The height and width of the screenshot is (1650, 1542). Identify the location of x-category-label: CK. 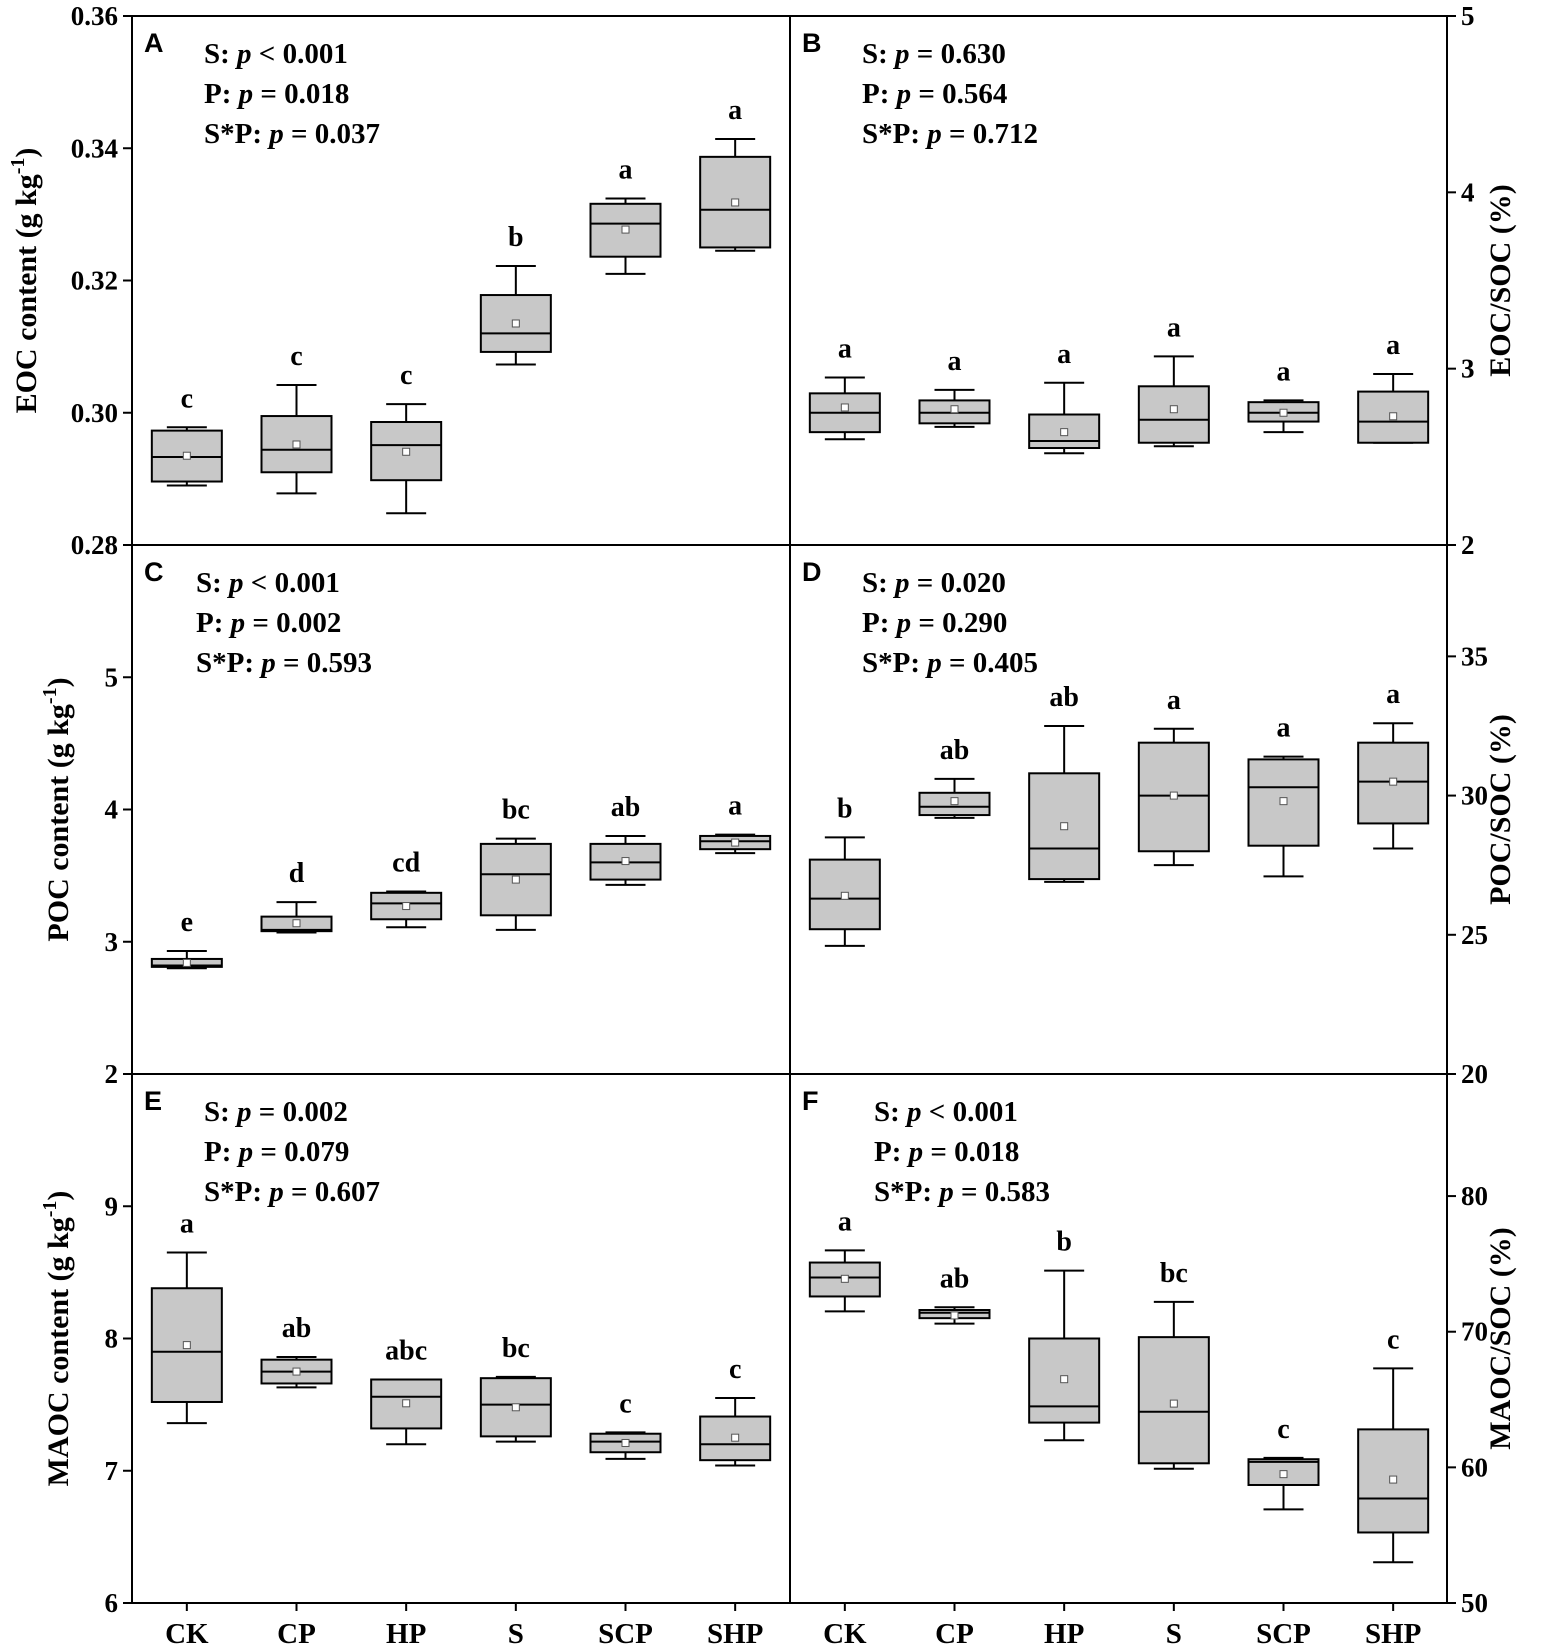
(187, 1634).